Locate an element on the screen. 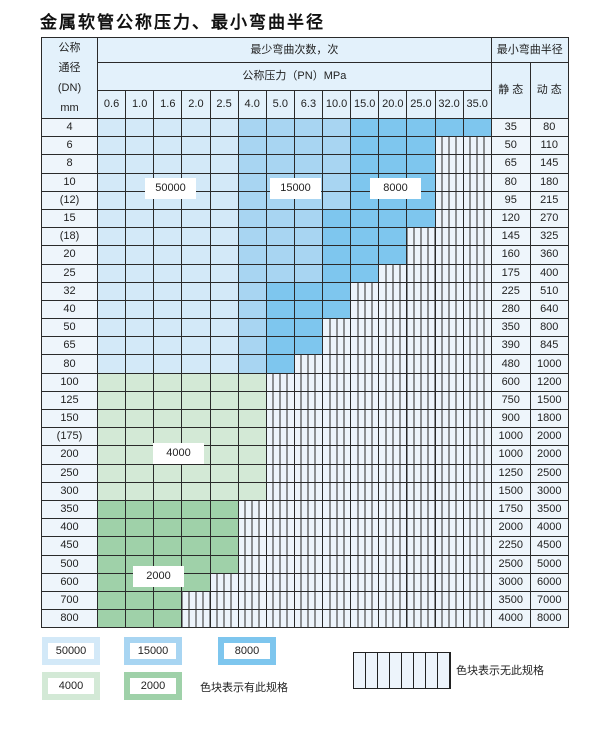  static-radius-cell: 350 is located at coordinates (510, 328).